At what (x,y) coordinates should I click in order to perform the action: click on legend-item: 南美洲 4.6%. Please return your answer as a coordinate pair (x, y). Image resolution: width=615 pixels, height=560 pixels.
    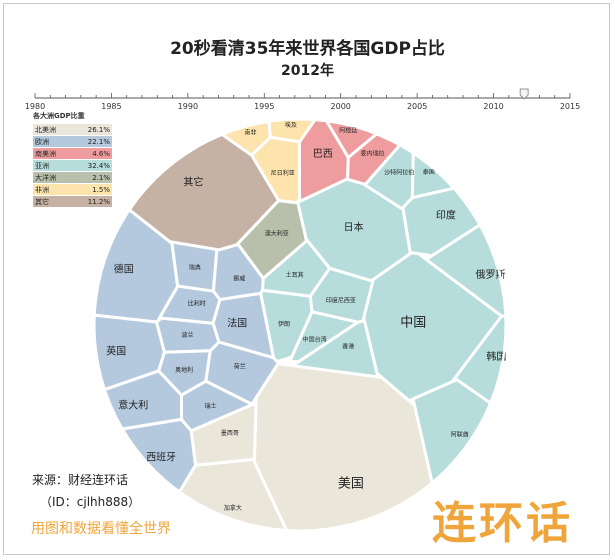
    Looking at the image, I should click on (72, 154).